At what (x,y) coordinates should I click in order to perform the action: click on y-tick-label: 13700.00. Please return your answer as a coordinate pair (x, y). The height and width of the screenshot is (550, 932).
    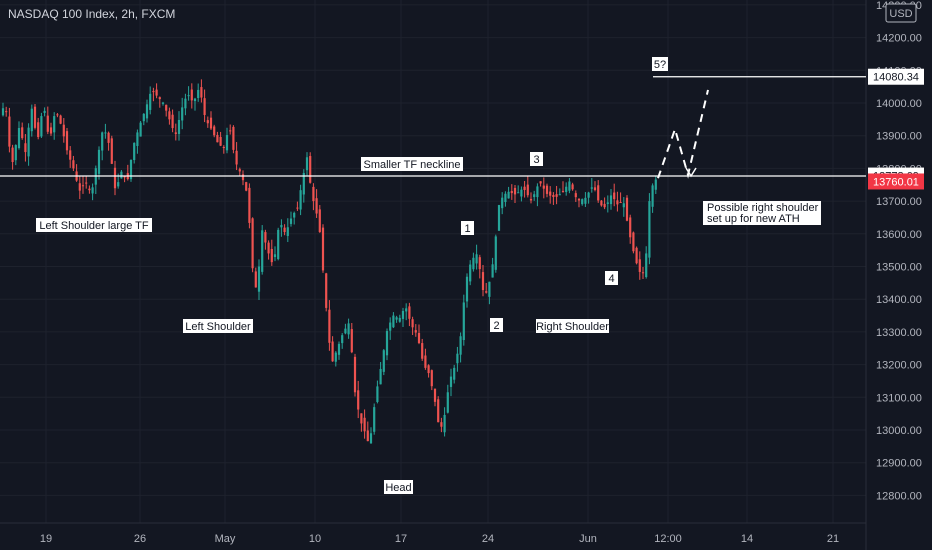
    Looking at the image, I should click on (899, 202).